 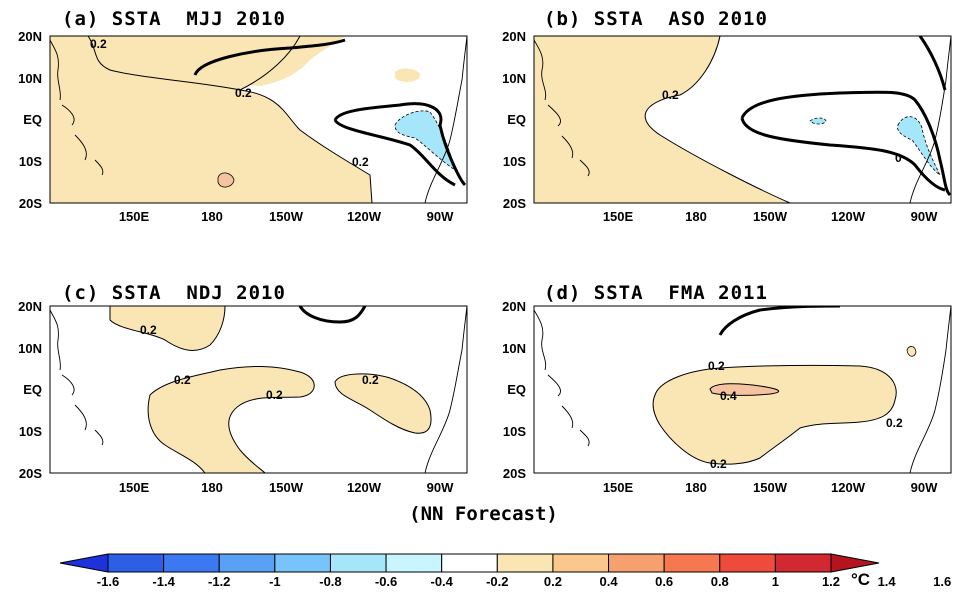 What do you see at coordinates (108, 581) in the screenshot?
I see `colorbar-tick-label: -1.6` at bounding box center [108, 581].